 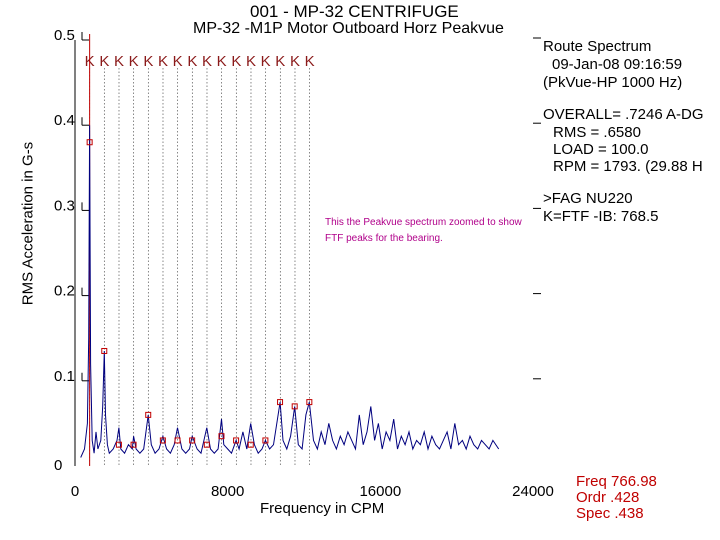 What do you see at coordinates (85, 207) in the screenshot?
I see `y-tick-marks-left` at bounding box center [85, 207].